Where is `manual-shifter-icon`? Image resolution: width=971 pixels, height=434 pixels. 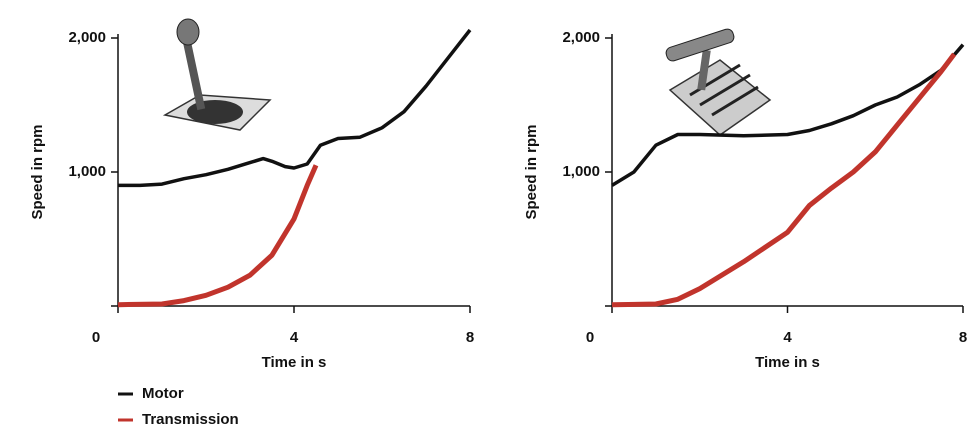
manual-shifter-icon is located at coordinates (217, 74).